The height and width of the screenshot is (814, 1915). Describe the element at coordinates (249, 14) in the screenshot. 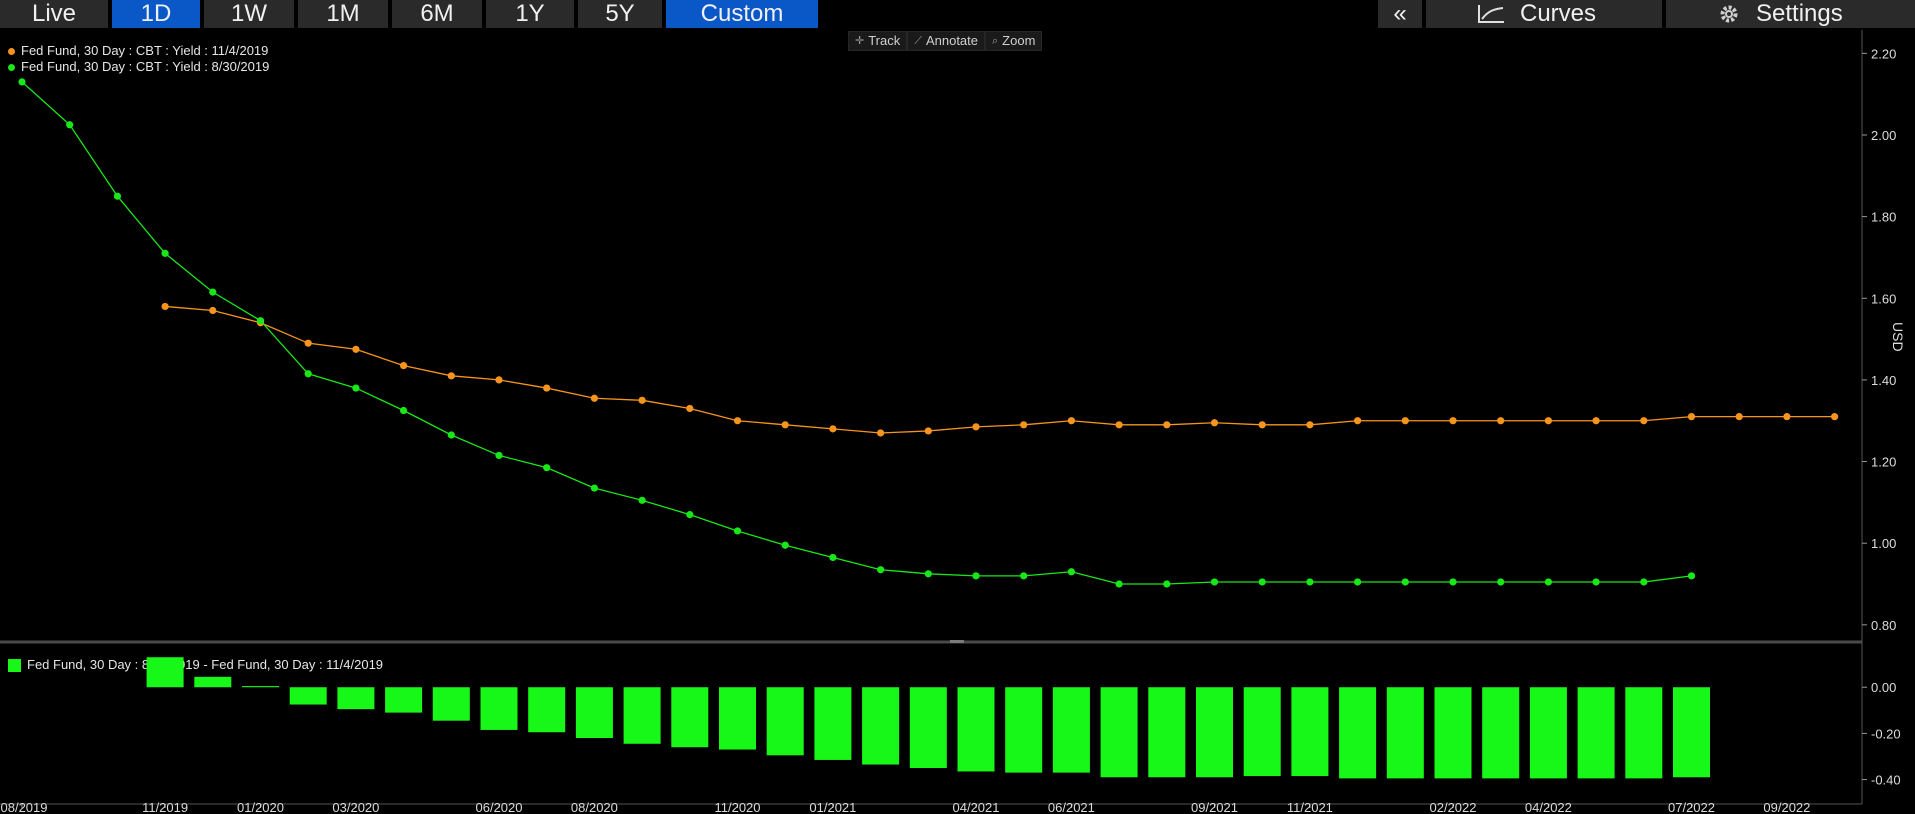

I see `tab-1w: 1W` at that location.